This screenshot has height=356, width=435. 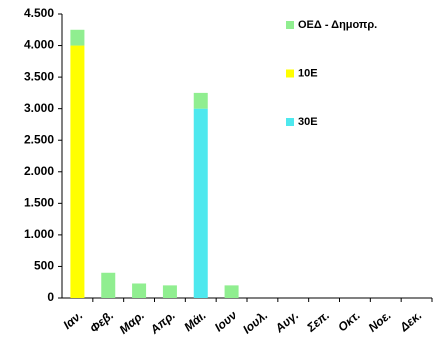 I want to click on x-tick-label: Αυγ., so click(x=287, y=322).